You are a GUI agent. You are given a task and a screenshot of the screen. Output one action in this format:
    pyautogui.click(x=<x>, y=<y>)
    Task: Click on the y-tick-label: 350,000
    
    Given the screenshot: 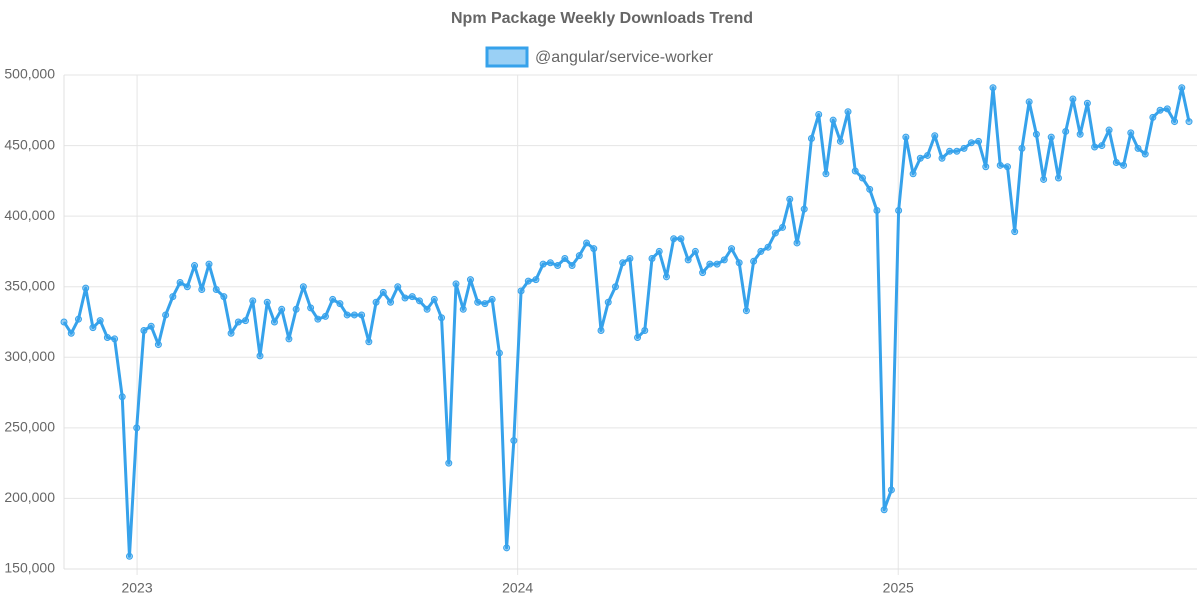 What is the action you would take?
    pyautogui.click(x=29, y=285)
    